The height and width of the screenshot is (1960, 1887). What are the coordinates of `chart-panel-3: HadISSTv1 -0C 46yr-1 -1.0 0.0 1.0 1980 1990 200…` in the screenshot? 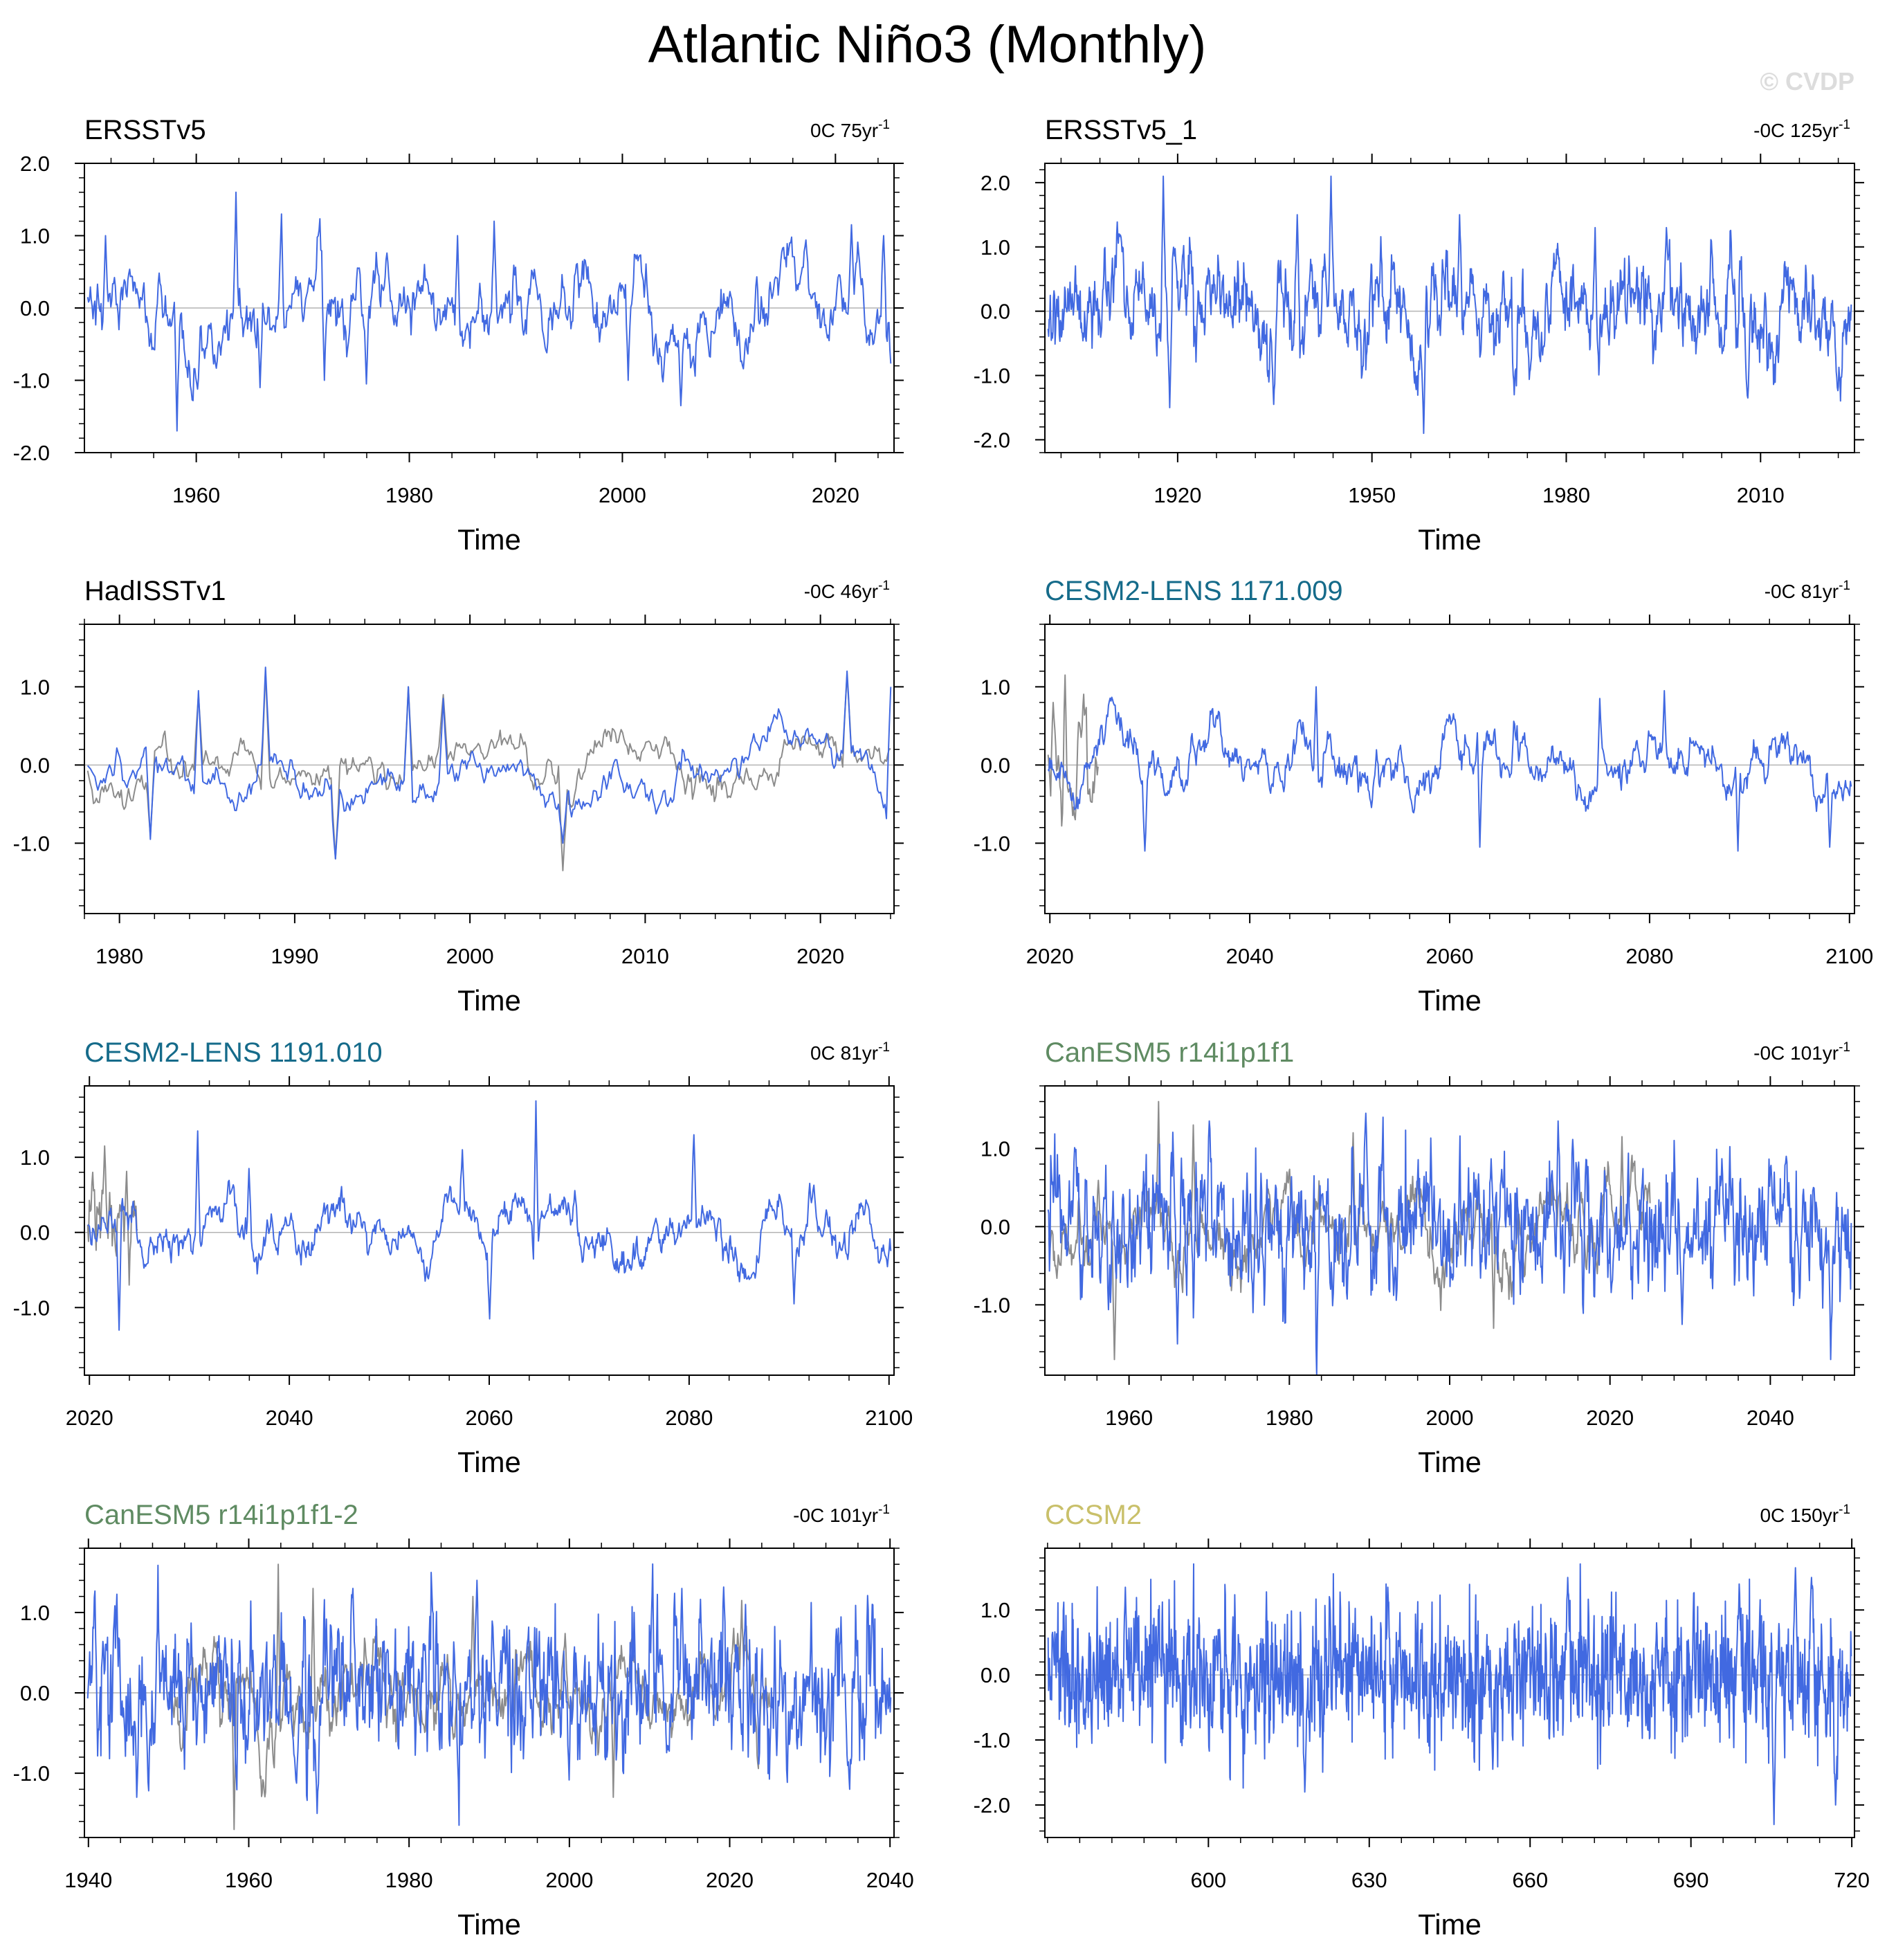 It's located at (458, 796).